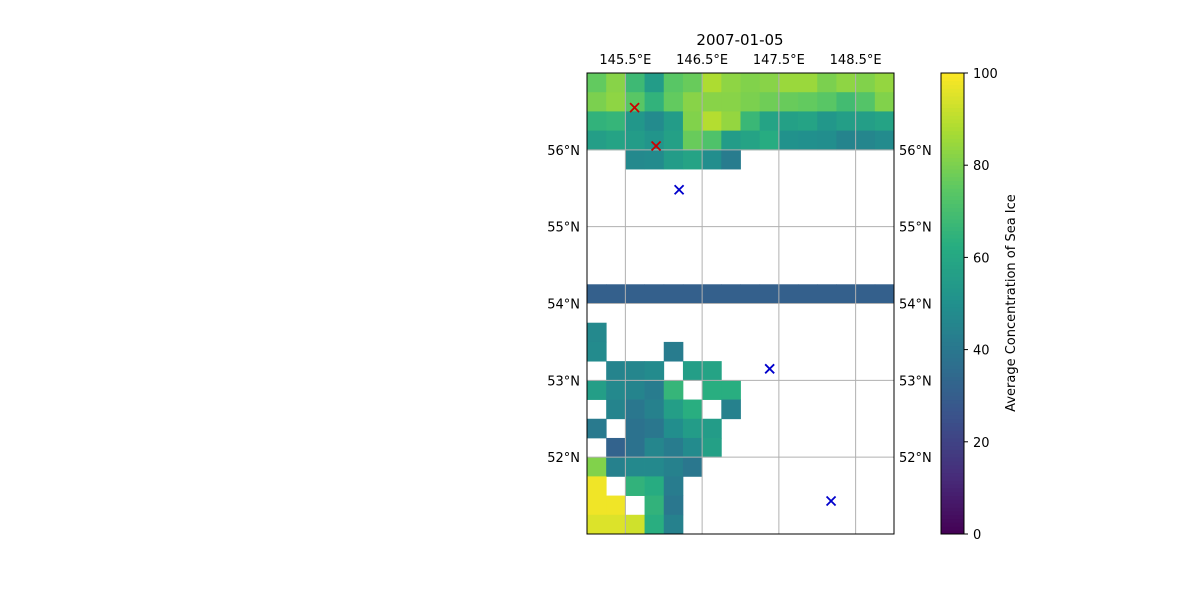 This screenshot has height=600, width=1200. Describe the element at coordinates (563, 381) in the screenshot. I see `y-tick-label-left: 53°N` at that location.